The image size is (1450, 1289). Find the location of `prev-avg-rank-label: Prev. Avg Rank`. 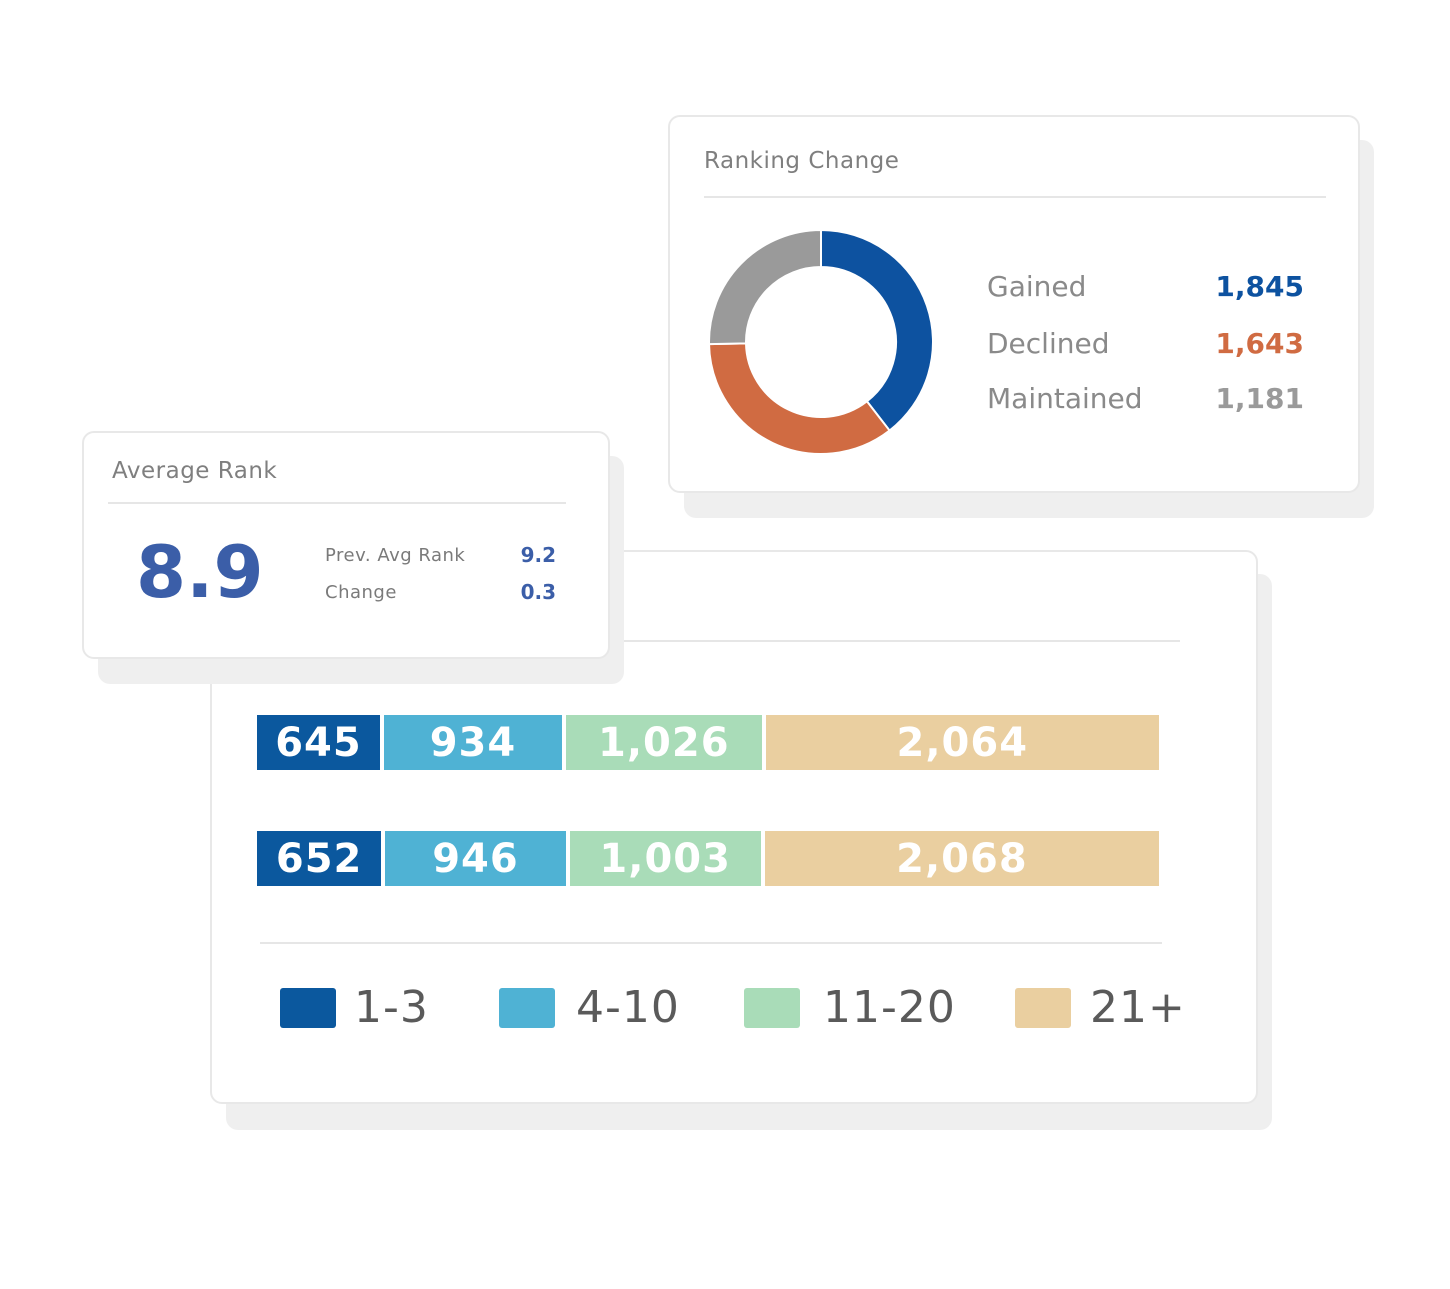

prev-avg-rank-label: Prev. Avg Rank is located at coordinates (395, 555).